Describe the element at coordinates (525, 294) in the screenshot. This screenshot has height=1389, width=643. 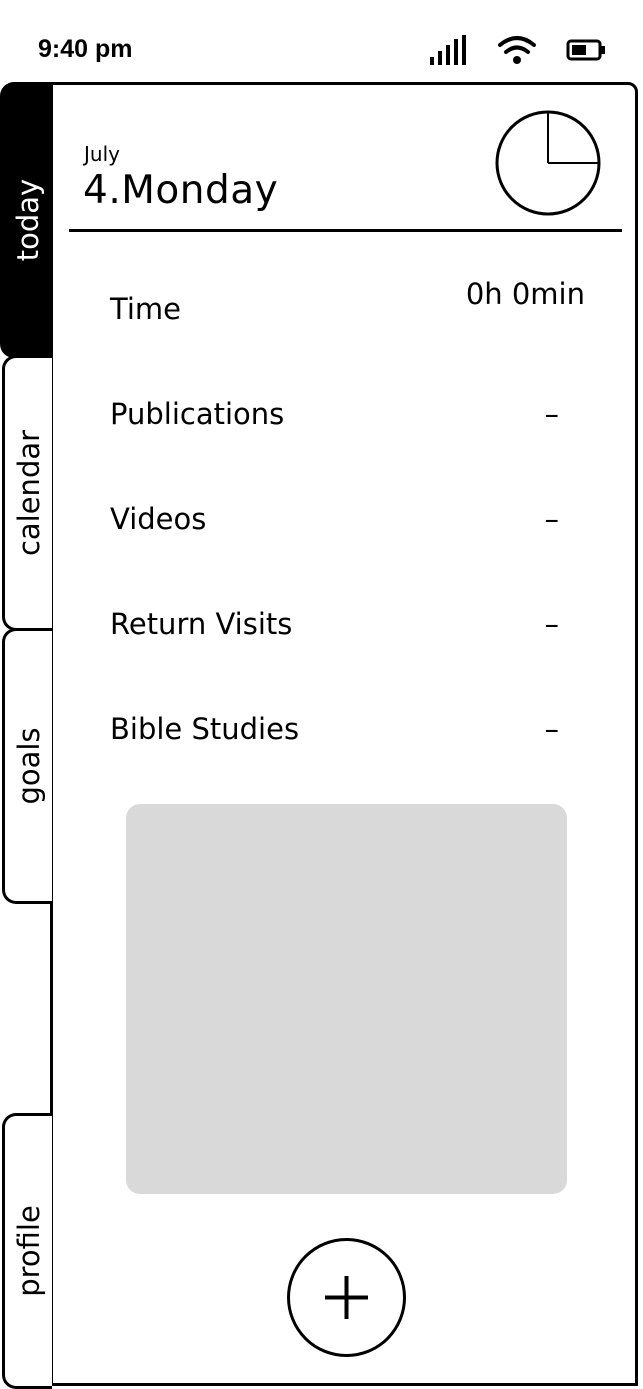
I see `stat-time-value: 0h 0min` at that location.